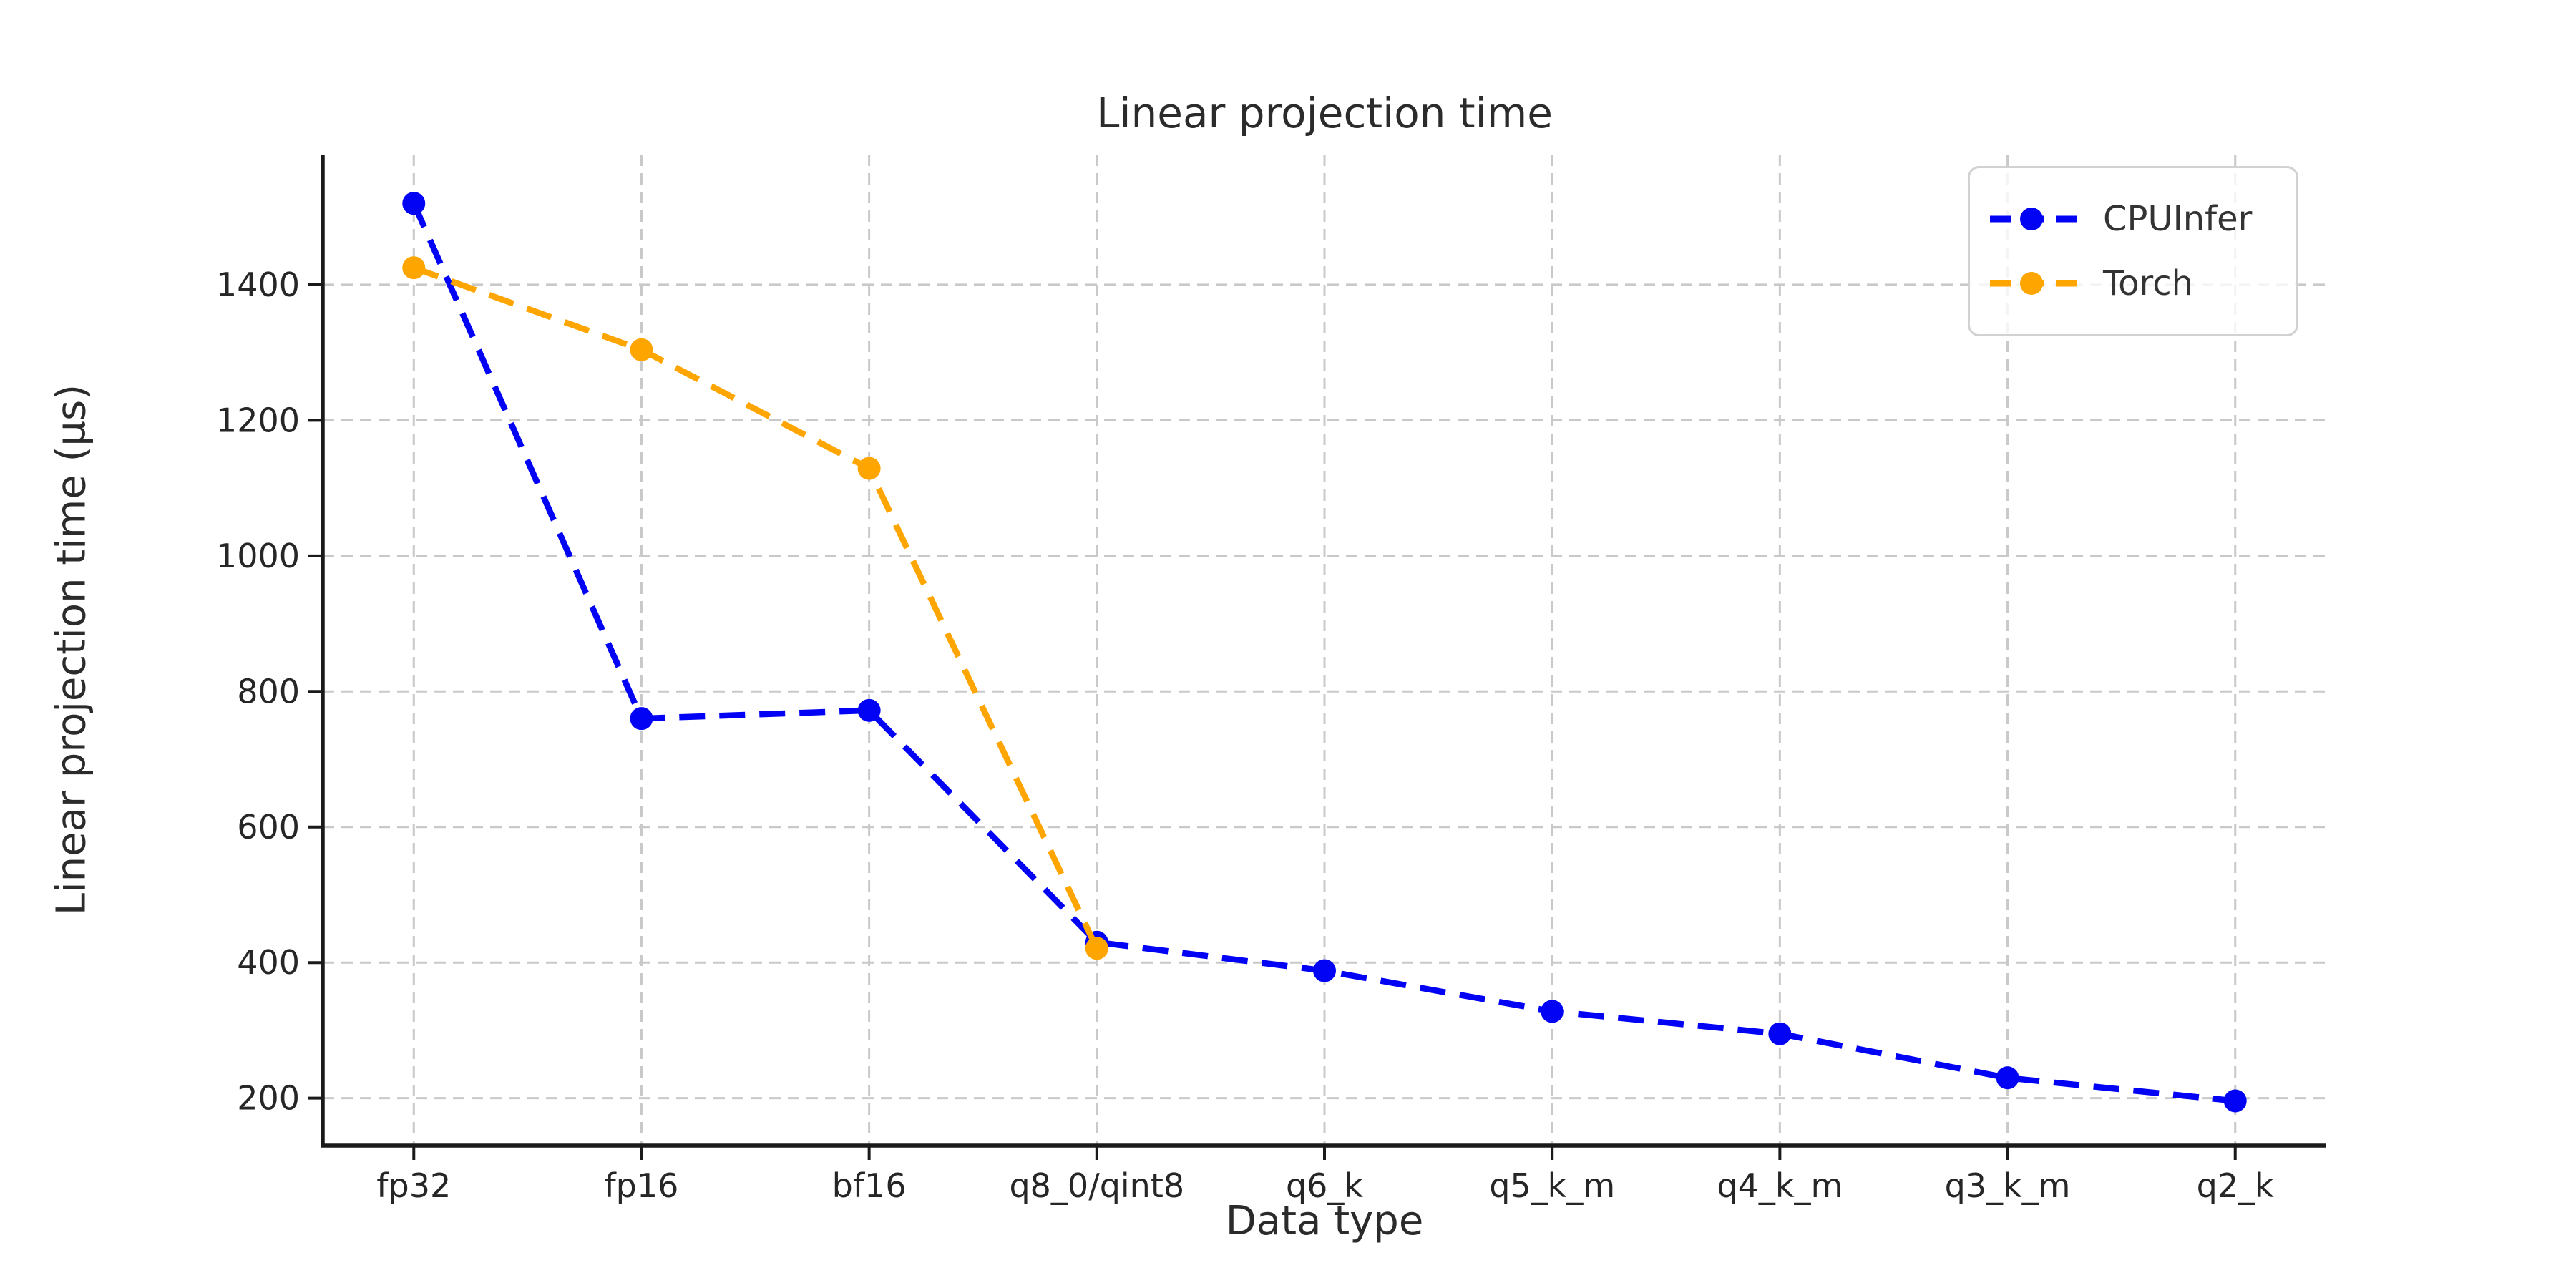 The width and height of the screenshot is (2576, 1288). Describe the element at coordinates (2008, 1185) in the screenshot. I see `x-tick-label: q3_k_m` at that location.